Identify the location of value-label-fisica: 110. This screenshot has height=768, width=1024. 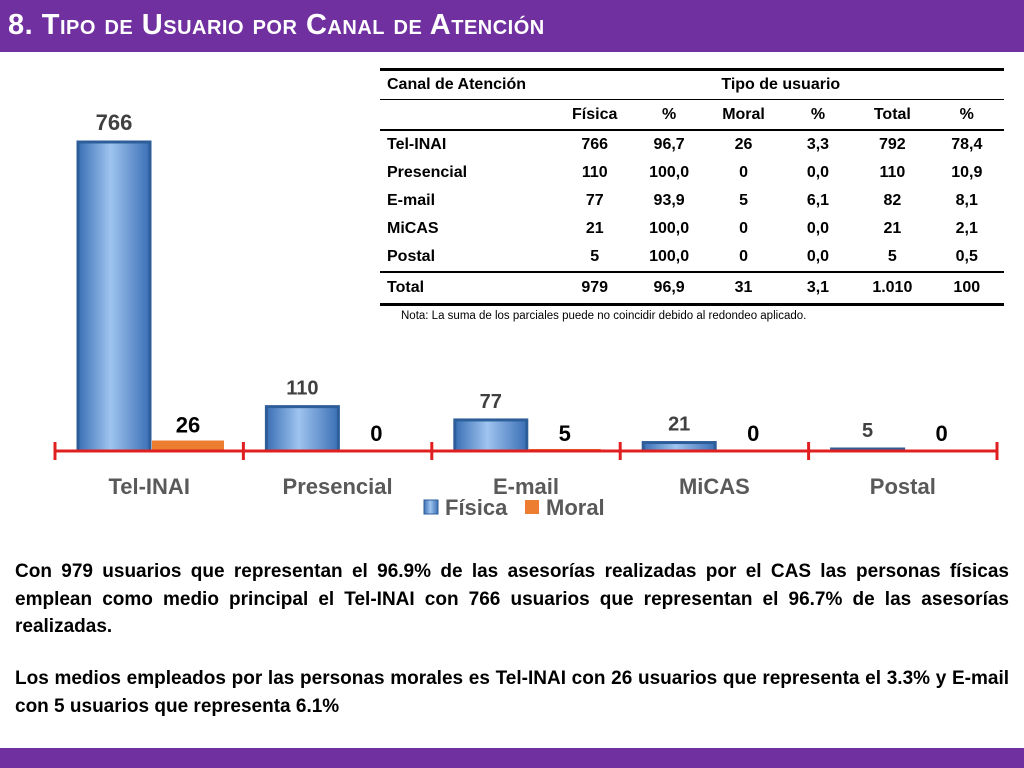
(302, 389).